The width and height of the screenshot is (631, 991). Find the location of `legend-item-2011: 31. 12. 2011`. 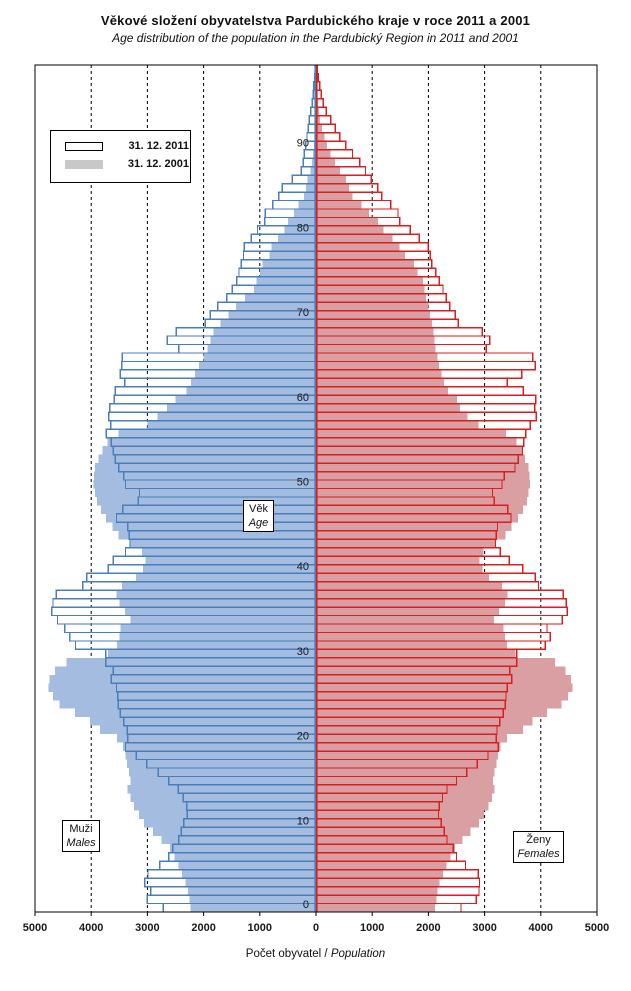

legend-item-2011: 31. 12. 2011 is located at coordinates (127, 146).